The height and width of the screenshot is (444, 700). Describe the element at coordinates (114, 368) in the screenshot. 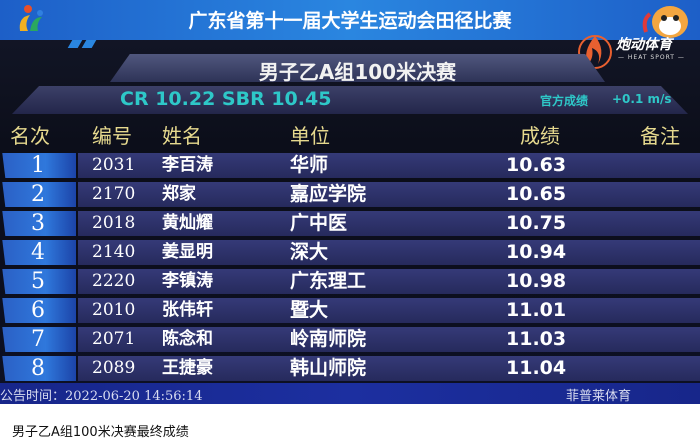

I see `bib: 2089` at that location.